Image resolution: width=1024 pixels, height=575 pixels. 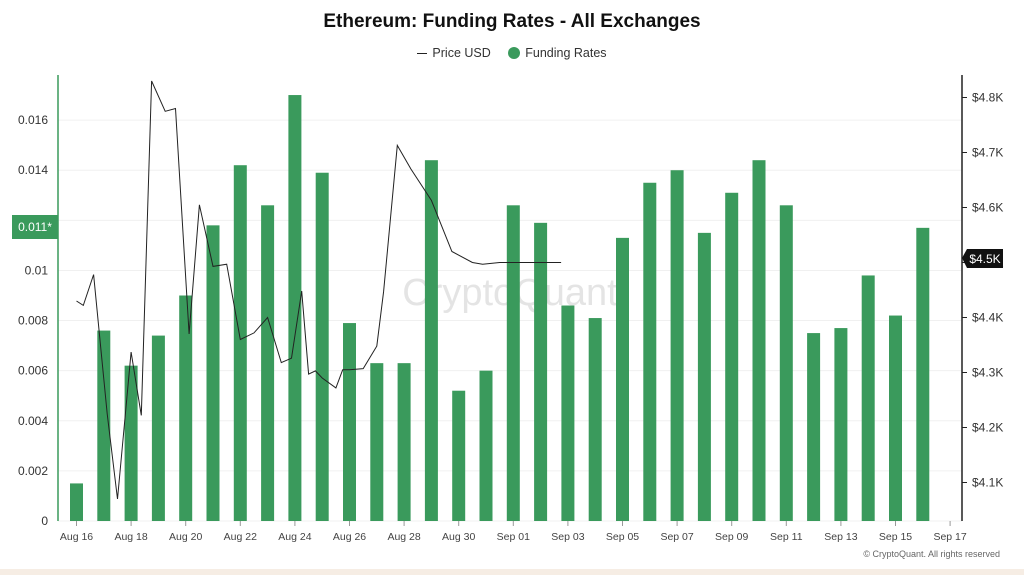 I want to click on x-tick-label: Sep 11, so click(x=786, y=537).